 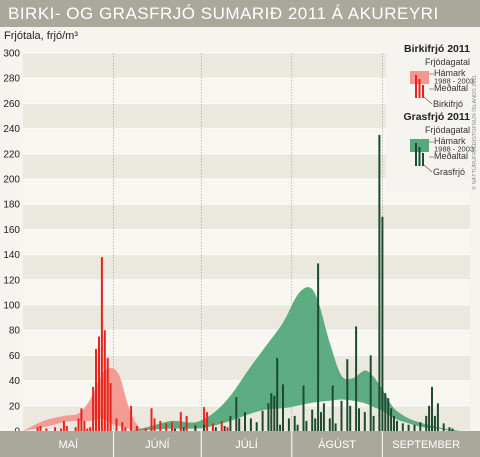 What do you see at coordinates (157, 444) in the screenshot?
I see `month-label: JÚNÍ` at bounding box center [157, 444].